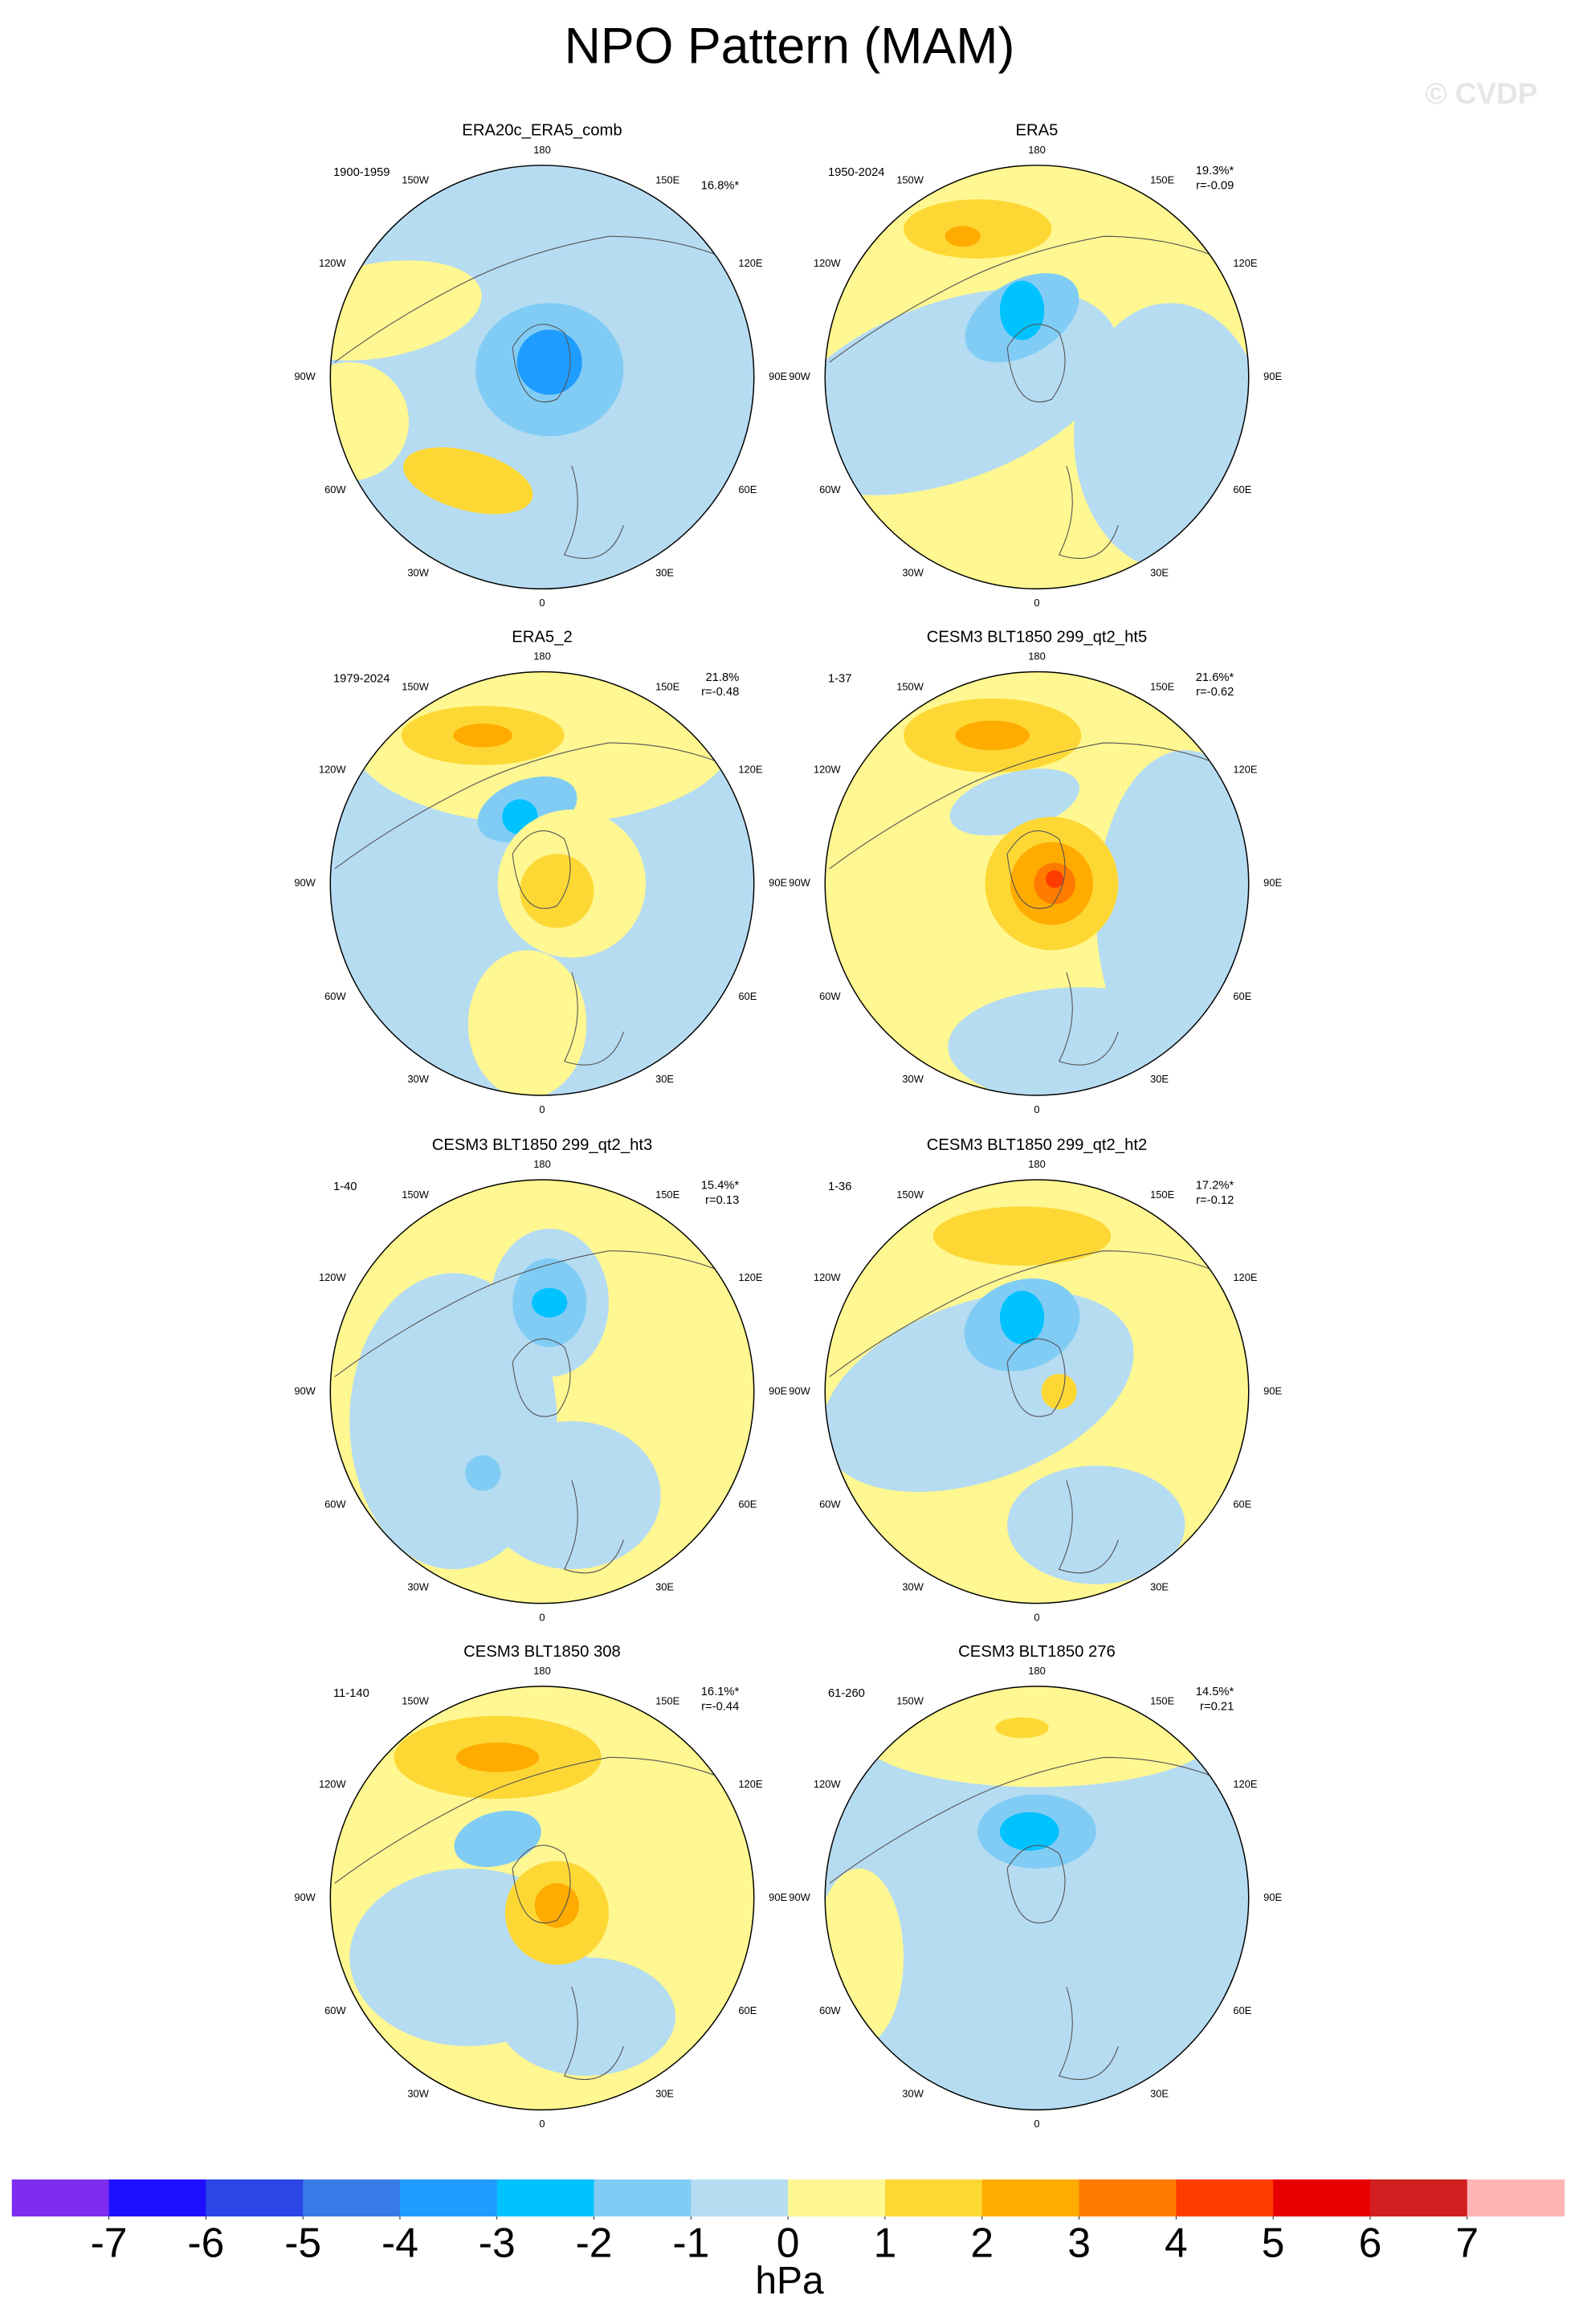 The image size is (1579, 2324). I want to click on lon-label: 90W, so click(799, 883).